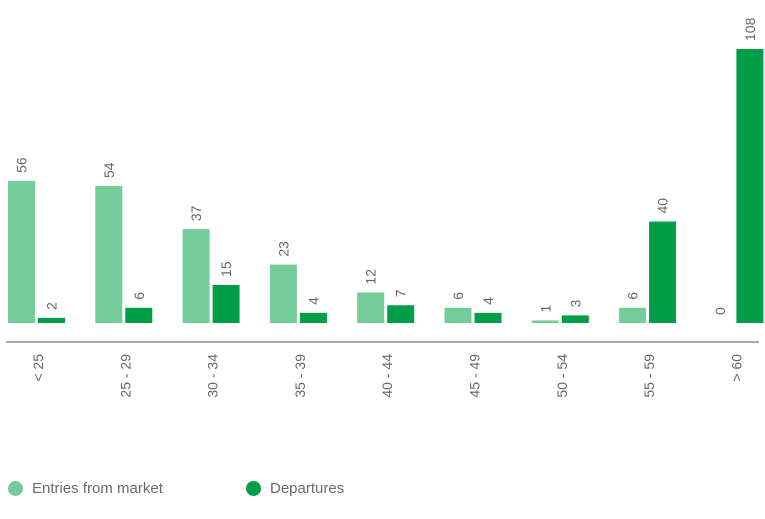  Describe the element at coordinates (97, 488) in the screenshot. I see `legend-label-entries: Entries from market` at that location.